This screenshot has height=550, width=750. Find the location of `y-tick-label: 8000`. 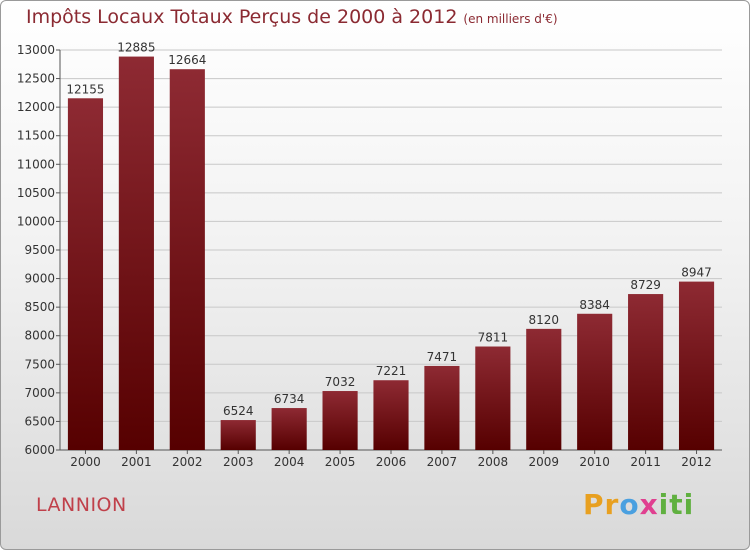

y-tick-label: 8000 is located at coordinates (39, 336).